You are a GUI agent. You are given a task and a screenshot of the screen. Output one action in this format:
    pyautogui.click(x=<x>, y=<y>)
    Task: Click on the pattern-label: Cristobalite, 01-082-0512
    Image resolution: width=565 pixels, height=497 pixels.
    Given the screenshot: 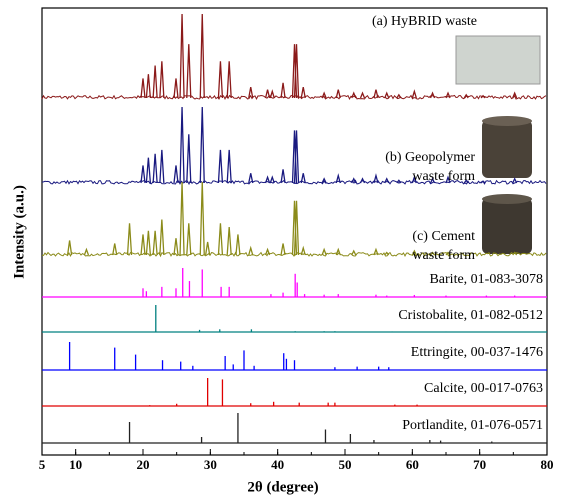 What is the action you would take?
    pyautogui.click(x=470, y=315)
    